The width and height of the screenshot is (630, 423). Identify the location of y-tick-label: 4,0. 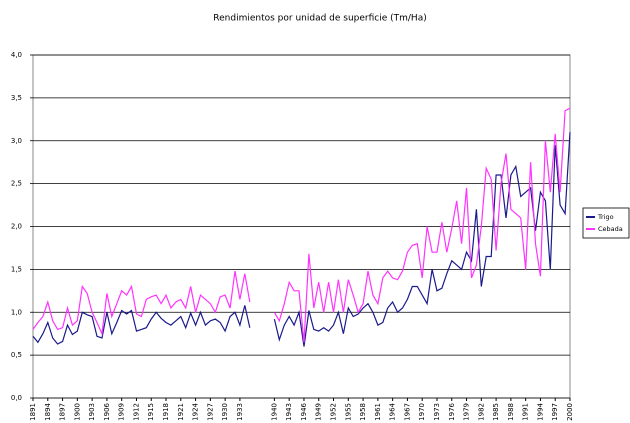
(16, 55).